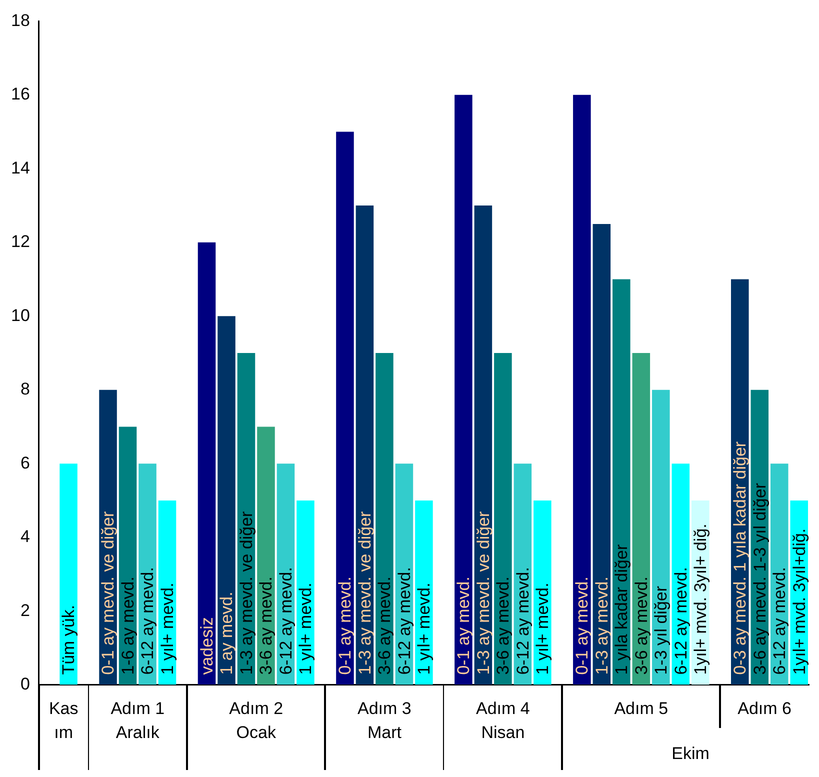 The height and width of the screenshot is (777, 819). I want to click on text: Adım 6, so click(764, 709).